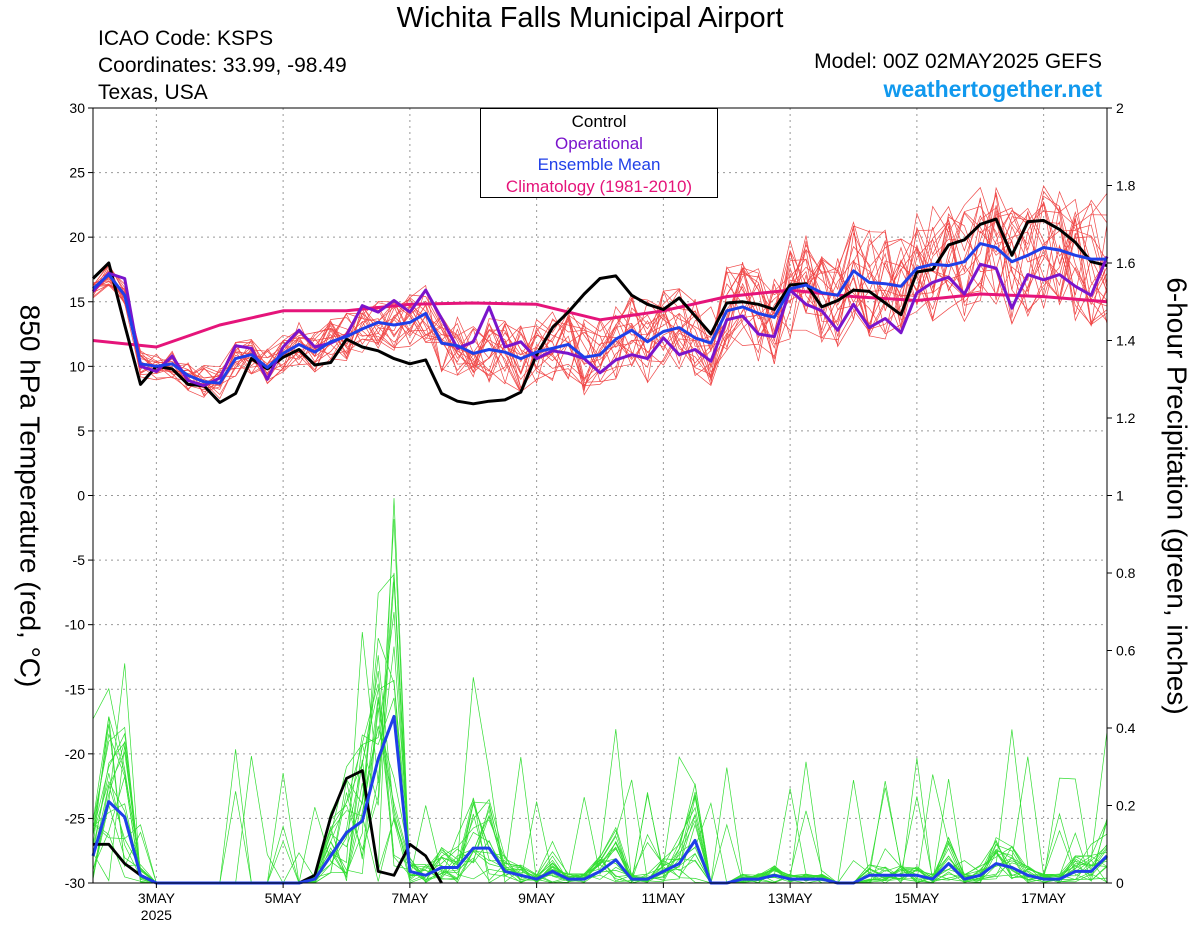 Image resolution: width=1200 pixels, height=927 pixels. Describe the element at coordinates (75, 689) in the screenshot. I see `left-tick-label: -15` at that location.